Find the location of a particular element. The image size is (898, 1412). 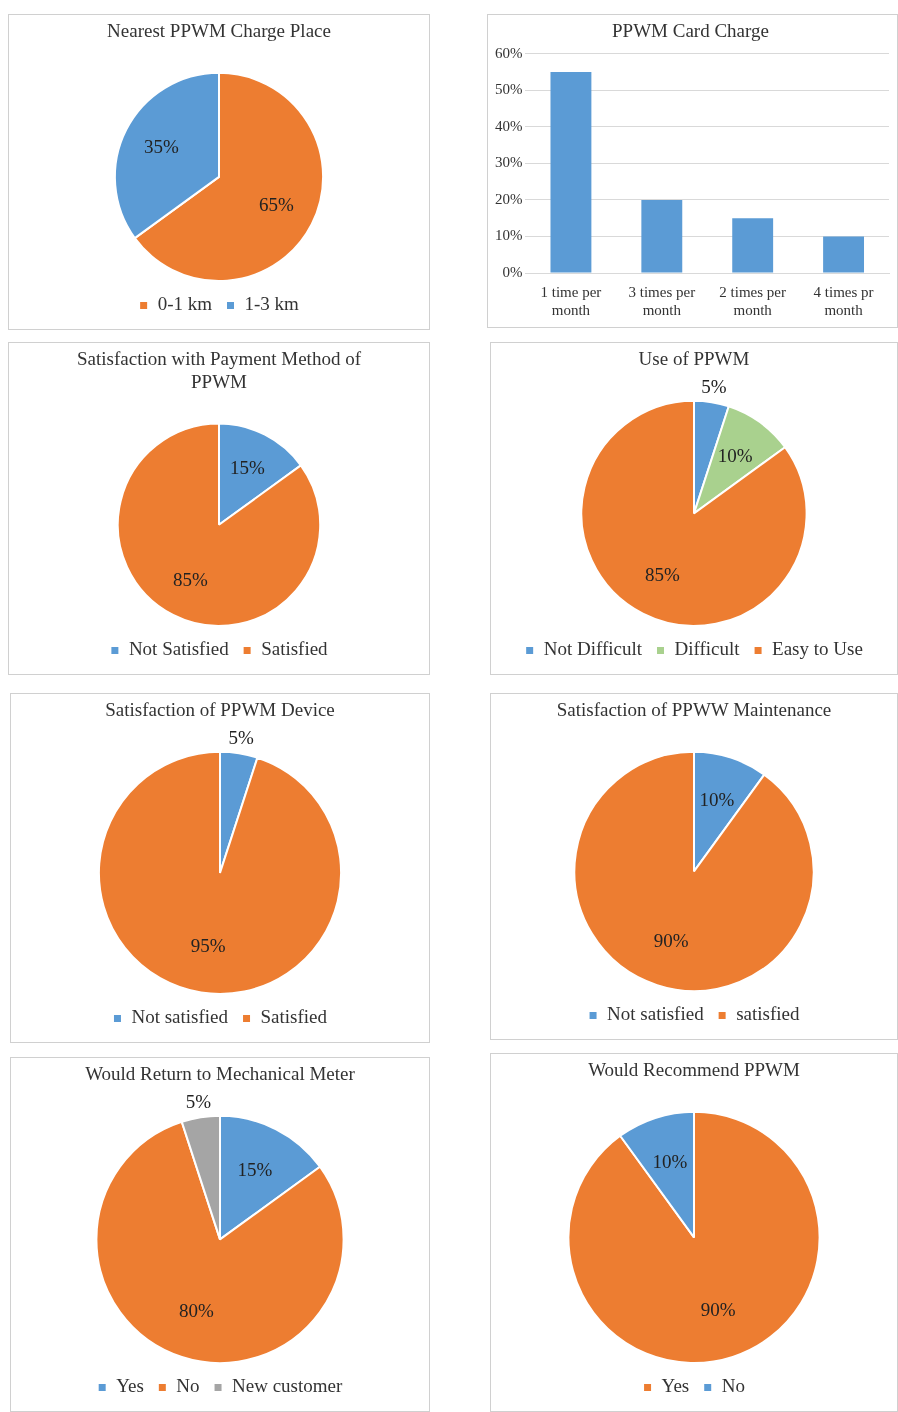

y-tick-label: 0% is located at coordinates (512, 271).